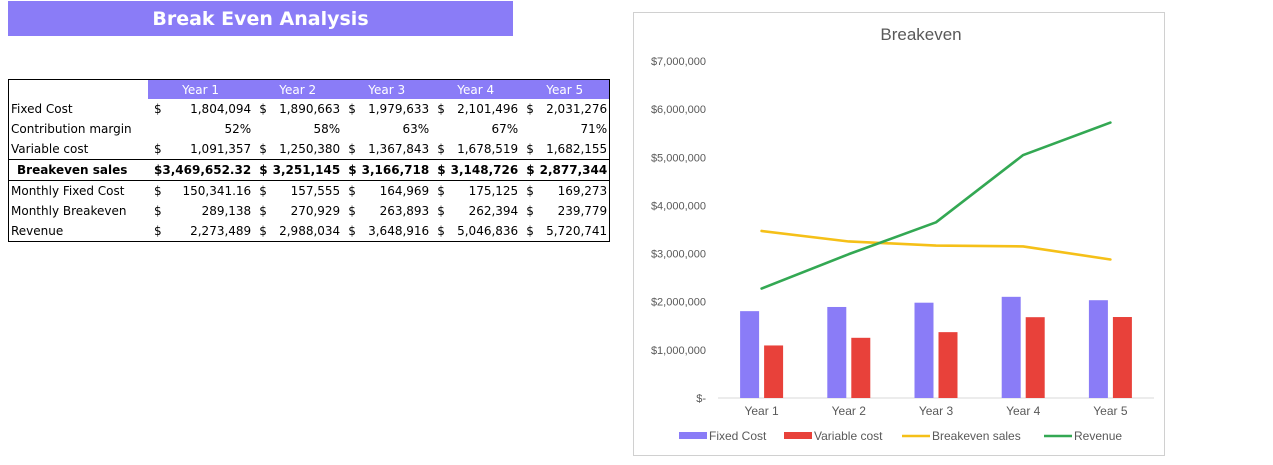 The width and height of the screenshot is (1273, 465). What do you see at coordinates (327, 129) in the screenshot?
I see `cell-value: 58%` at bounding box center [327, 129].